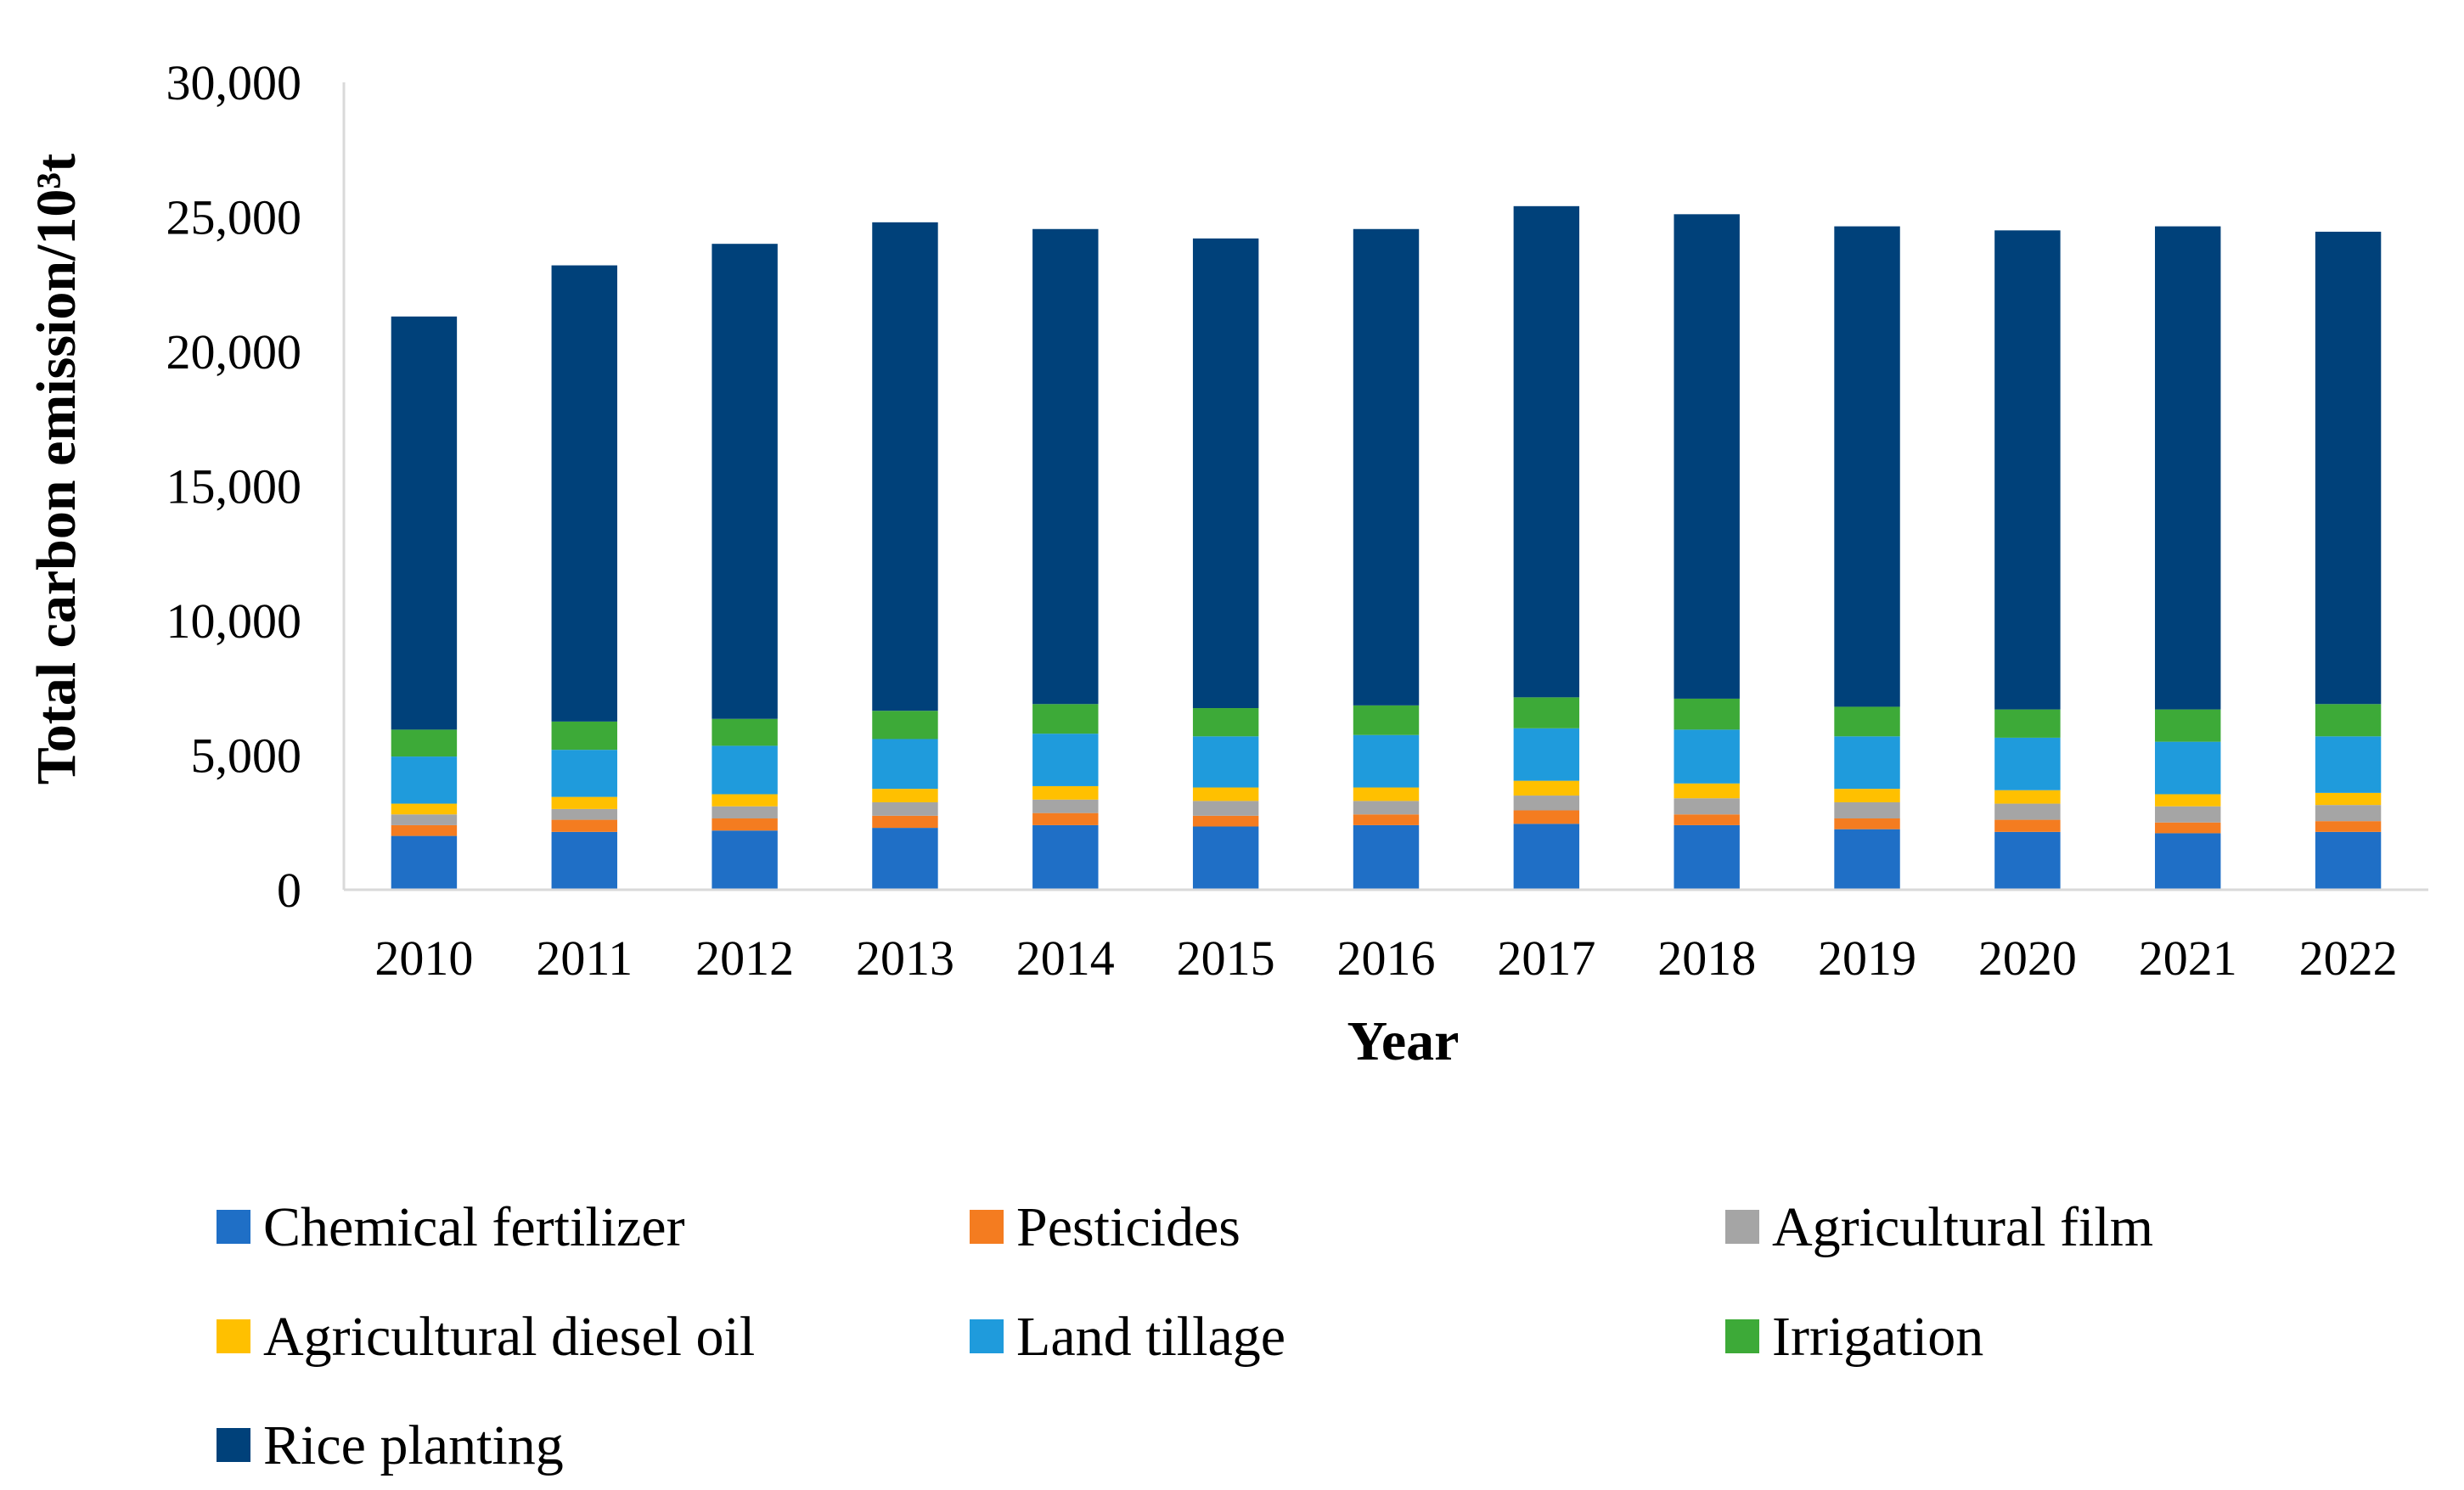 This screenshot has width=2464, height=1490. What do you see at coordinates (584, 958) in the screenshot?
I see `x-tick-label: 2011` at bounding box center [584, 958].